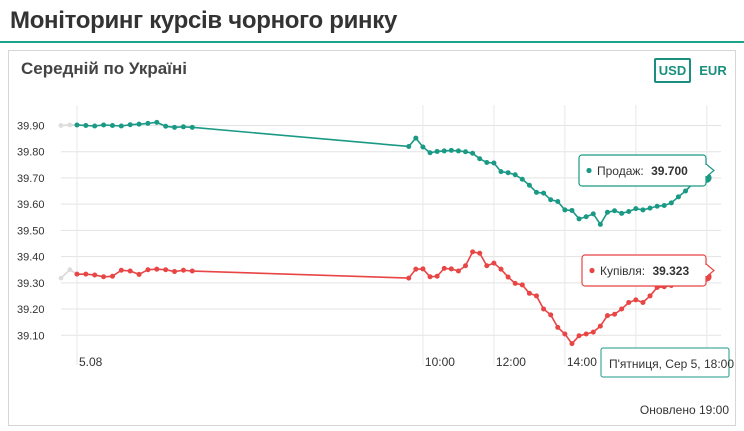  What do you see at coordinates (31, 258) in the screenshot?
I see `y-tick-label: 39.40` at bounding box center [31, 258].